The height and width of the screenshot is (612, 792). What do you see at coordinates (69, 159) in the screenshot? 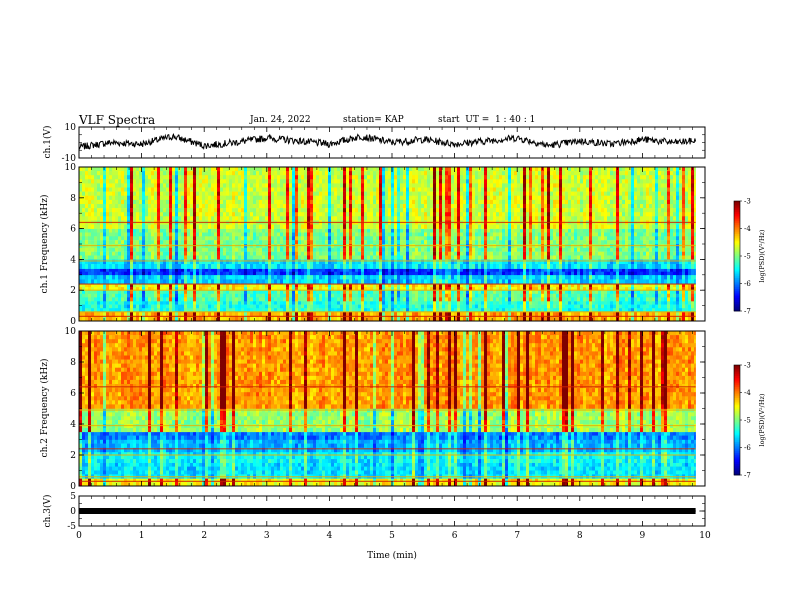
I see `y-tick-label: -10` at bounding box center [69, 159].